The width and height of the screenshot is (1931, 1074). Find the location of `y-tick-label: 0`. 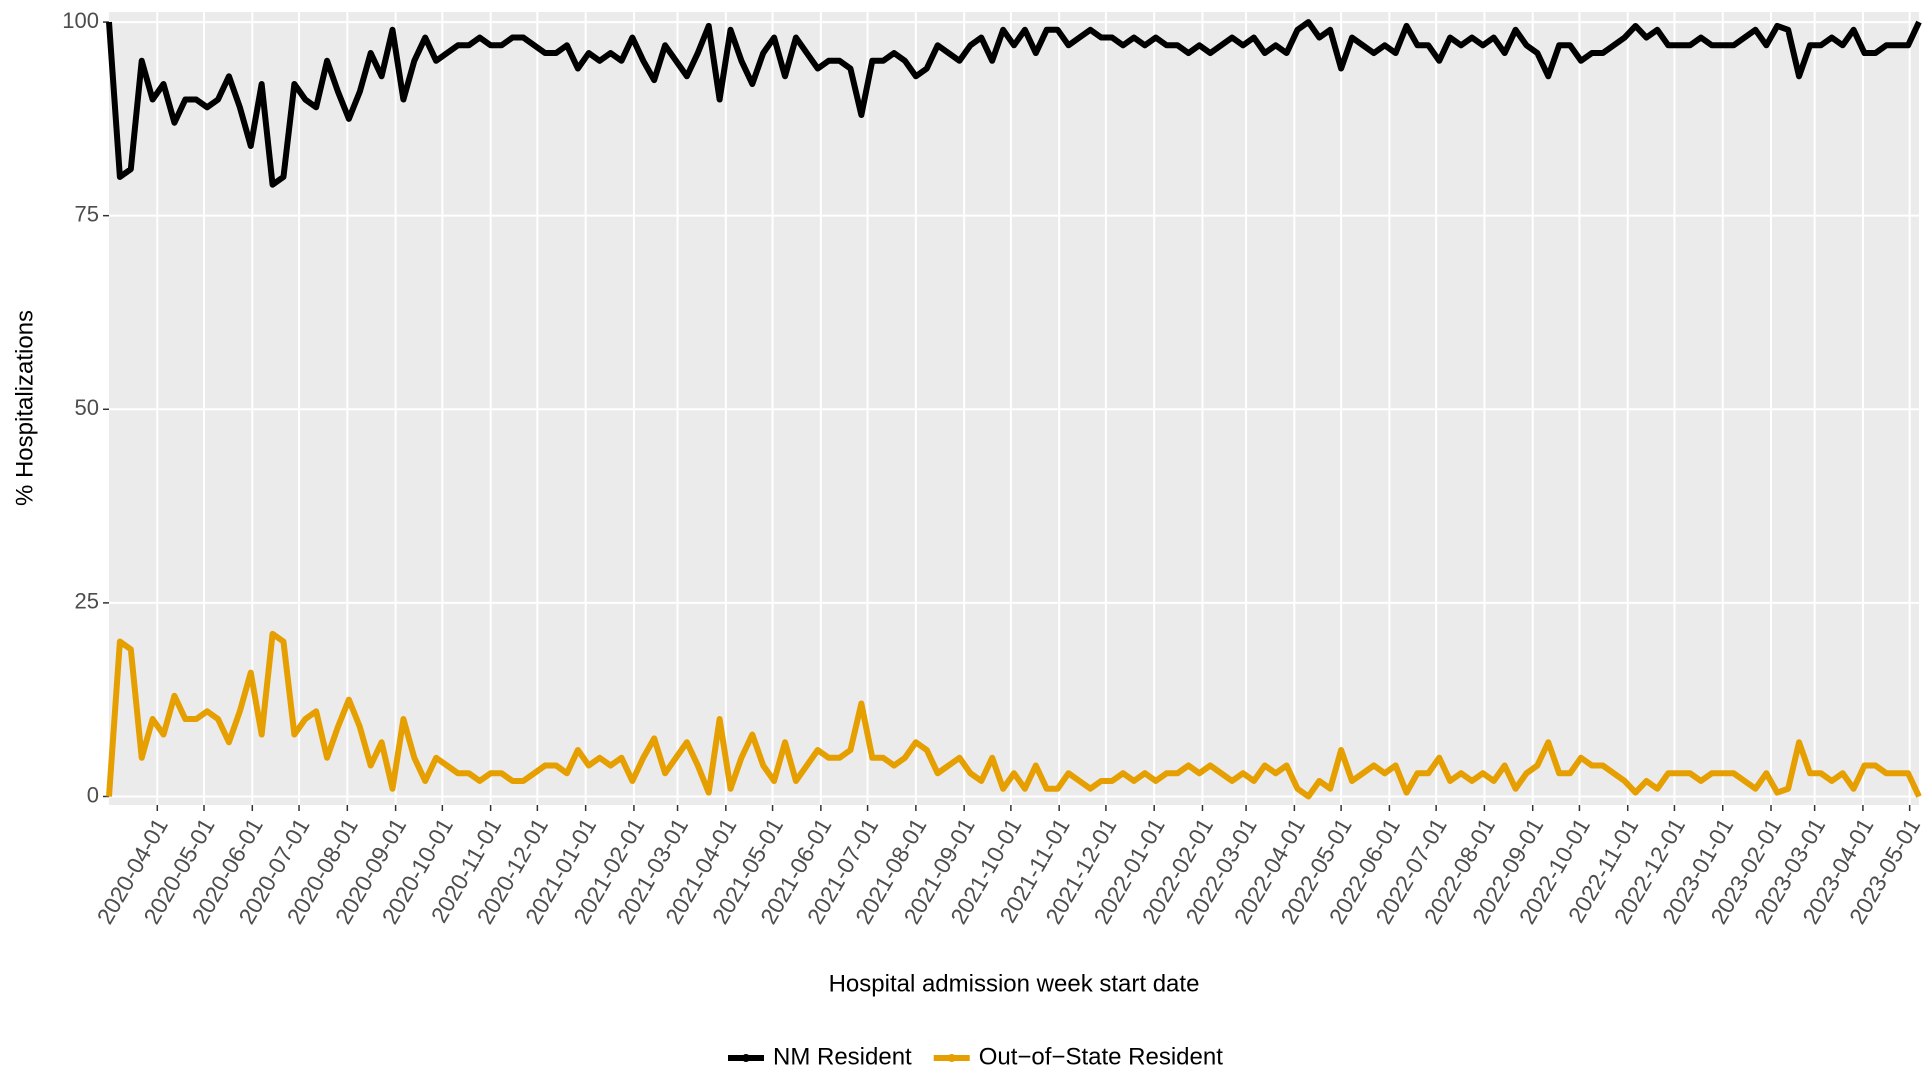

y-tick-label: 0 is located at coordinates (93, 794).